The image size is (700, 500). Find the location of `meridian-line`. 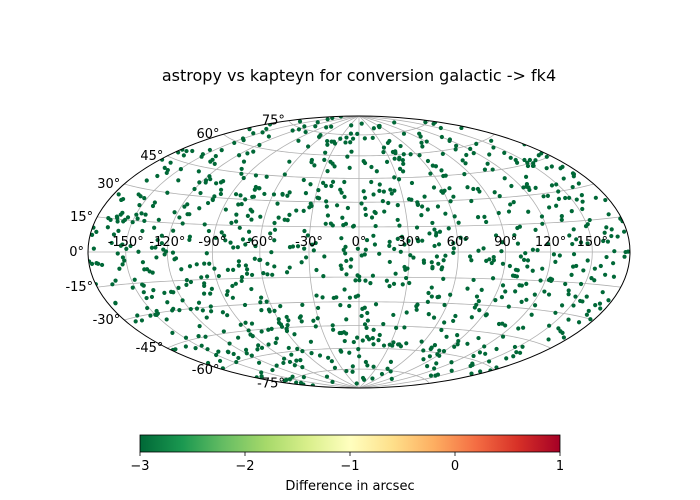

meridian-line is located at coordinates (285, 252).